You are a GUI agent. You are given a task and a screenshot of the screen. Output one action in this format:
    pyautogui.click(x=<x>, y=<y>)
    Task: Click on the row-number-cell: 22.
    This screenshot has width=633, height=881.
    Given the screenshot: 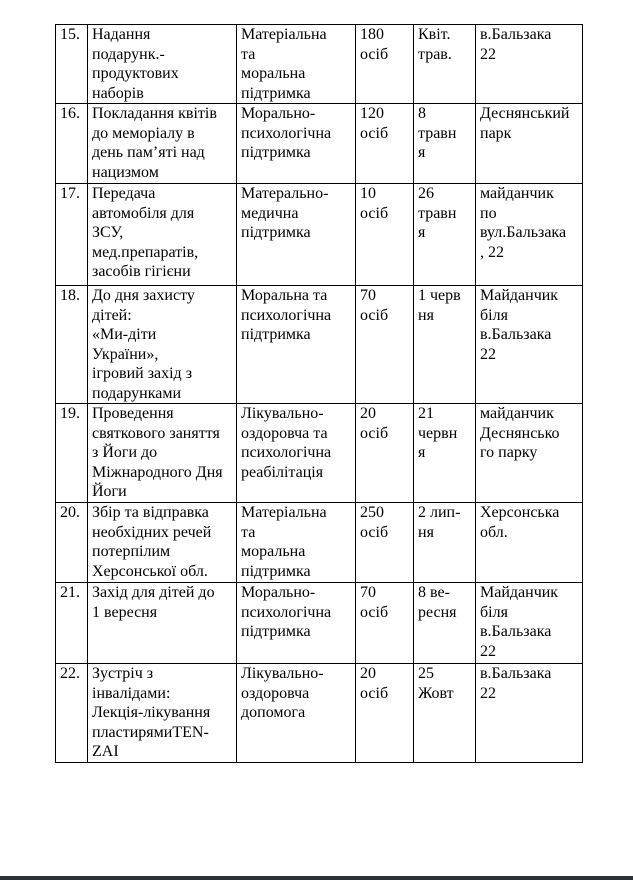 What is the action you would take?
    pyautogui.click(x=71, y=713)
    